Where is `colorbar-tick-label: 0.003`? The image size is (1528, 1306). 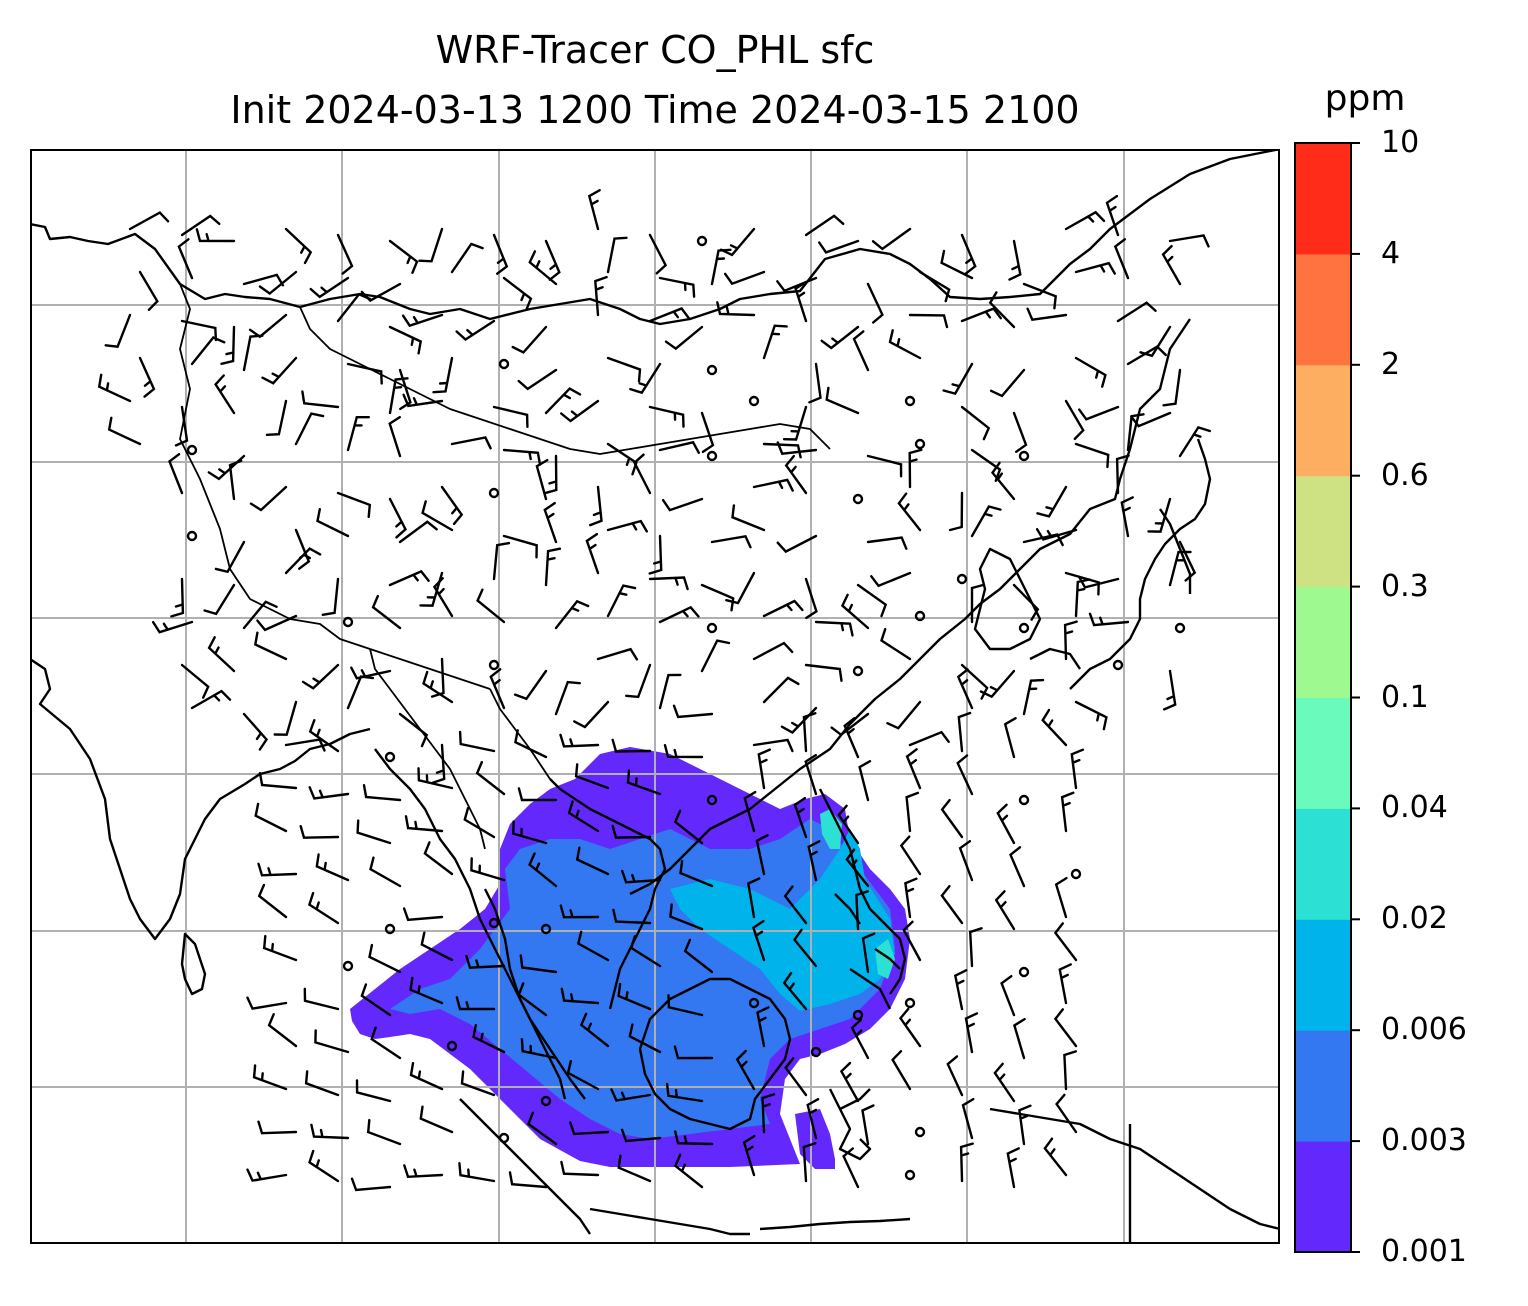
colorbar-tick-label: 0.003 is located at coordinates (1424, 1141).